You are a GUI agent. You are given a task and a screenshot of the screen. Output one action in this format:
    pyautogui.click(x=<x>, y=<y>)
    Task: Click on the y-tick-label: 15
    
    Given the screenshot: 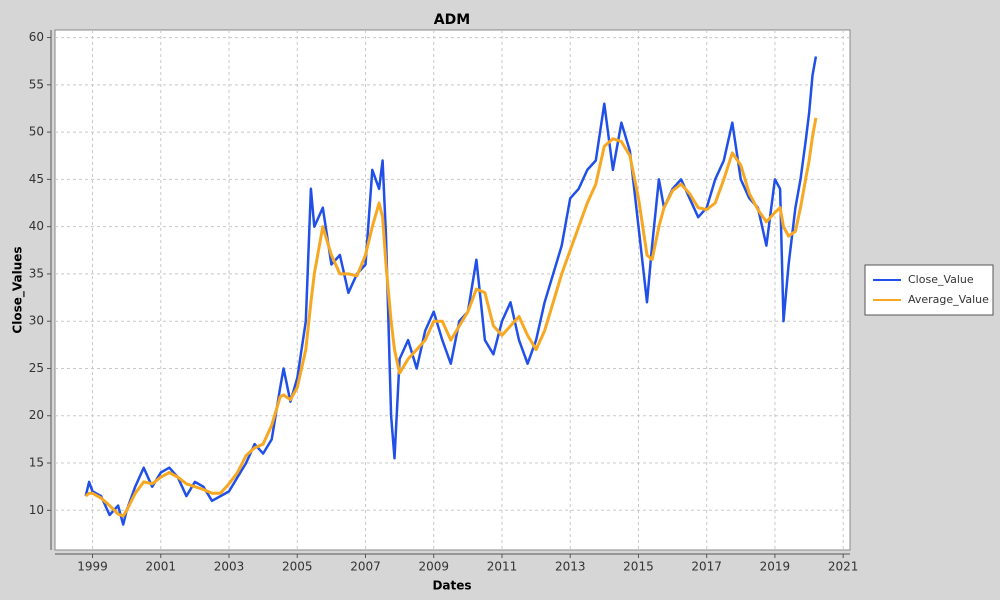 What is the action you would take?
    pyautogui.click(x=36, y=463)
    